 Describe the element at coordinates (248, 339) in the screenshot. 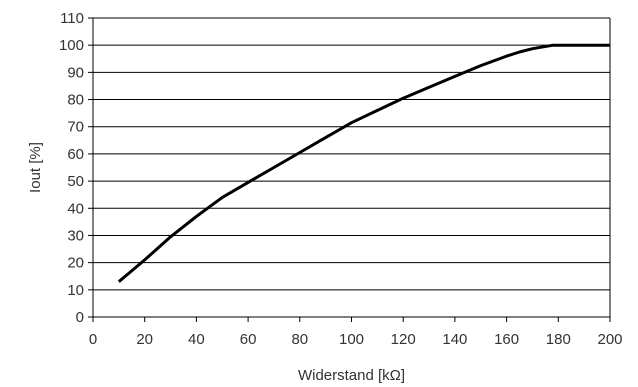

I see `x-tick-label-60: 60` at that location.